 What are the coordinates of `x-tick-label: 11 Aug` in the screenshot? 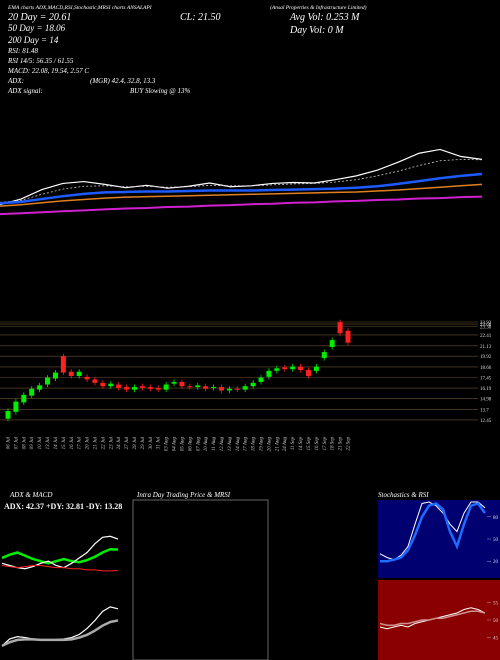 It's located at (214, 444).